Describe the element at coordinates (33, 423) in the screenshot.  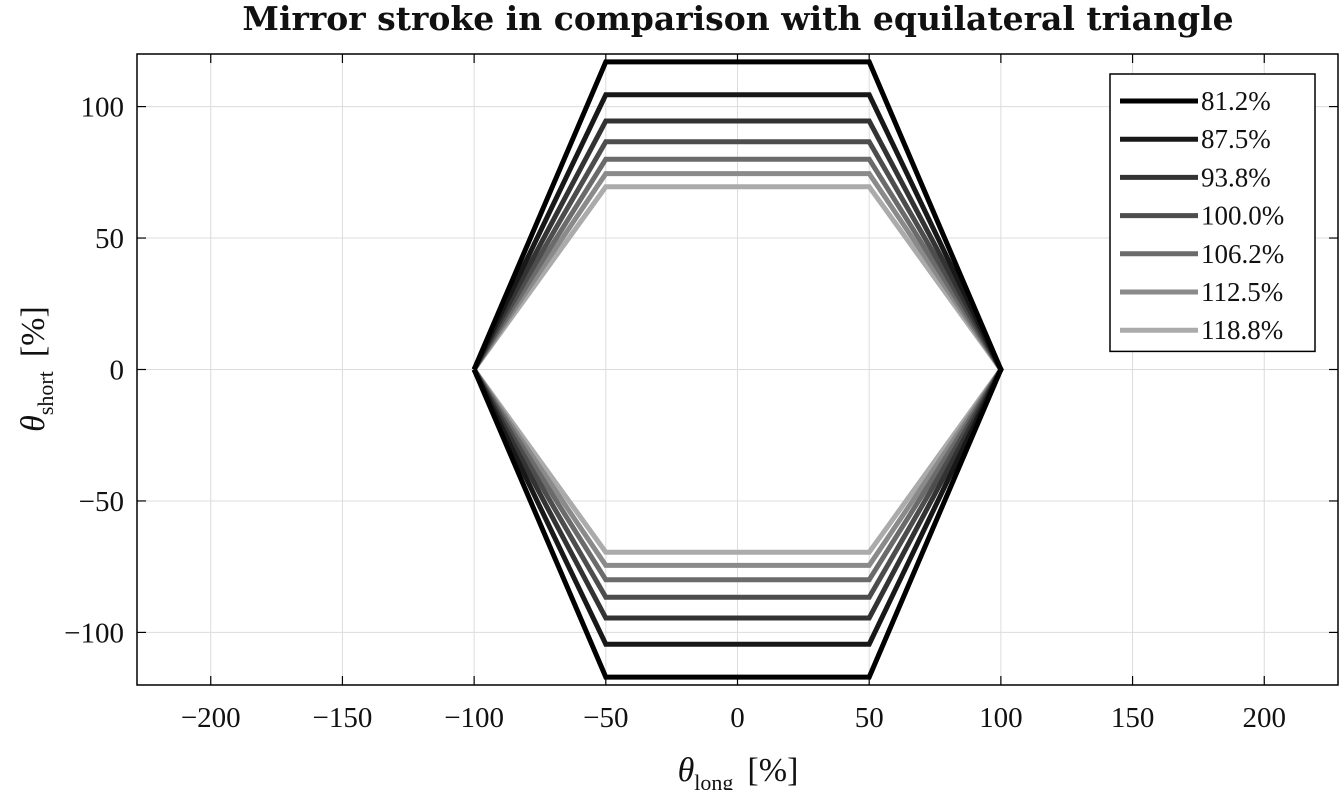
I see `y-axis-label-symbol: θ` at that location.